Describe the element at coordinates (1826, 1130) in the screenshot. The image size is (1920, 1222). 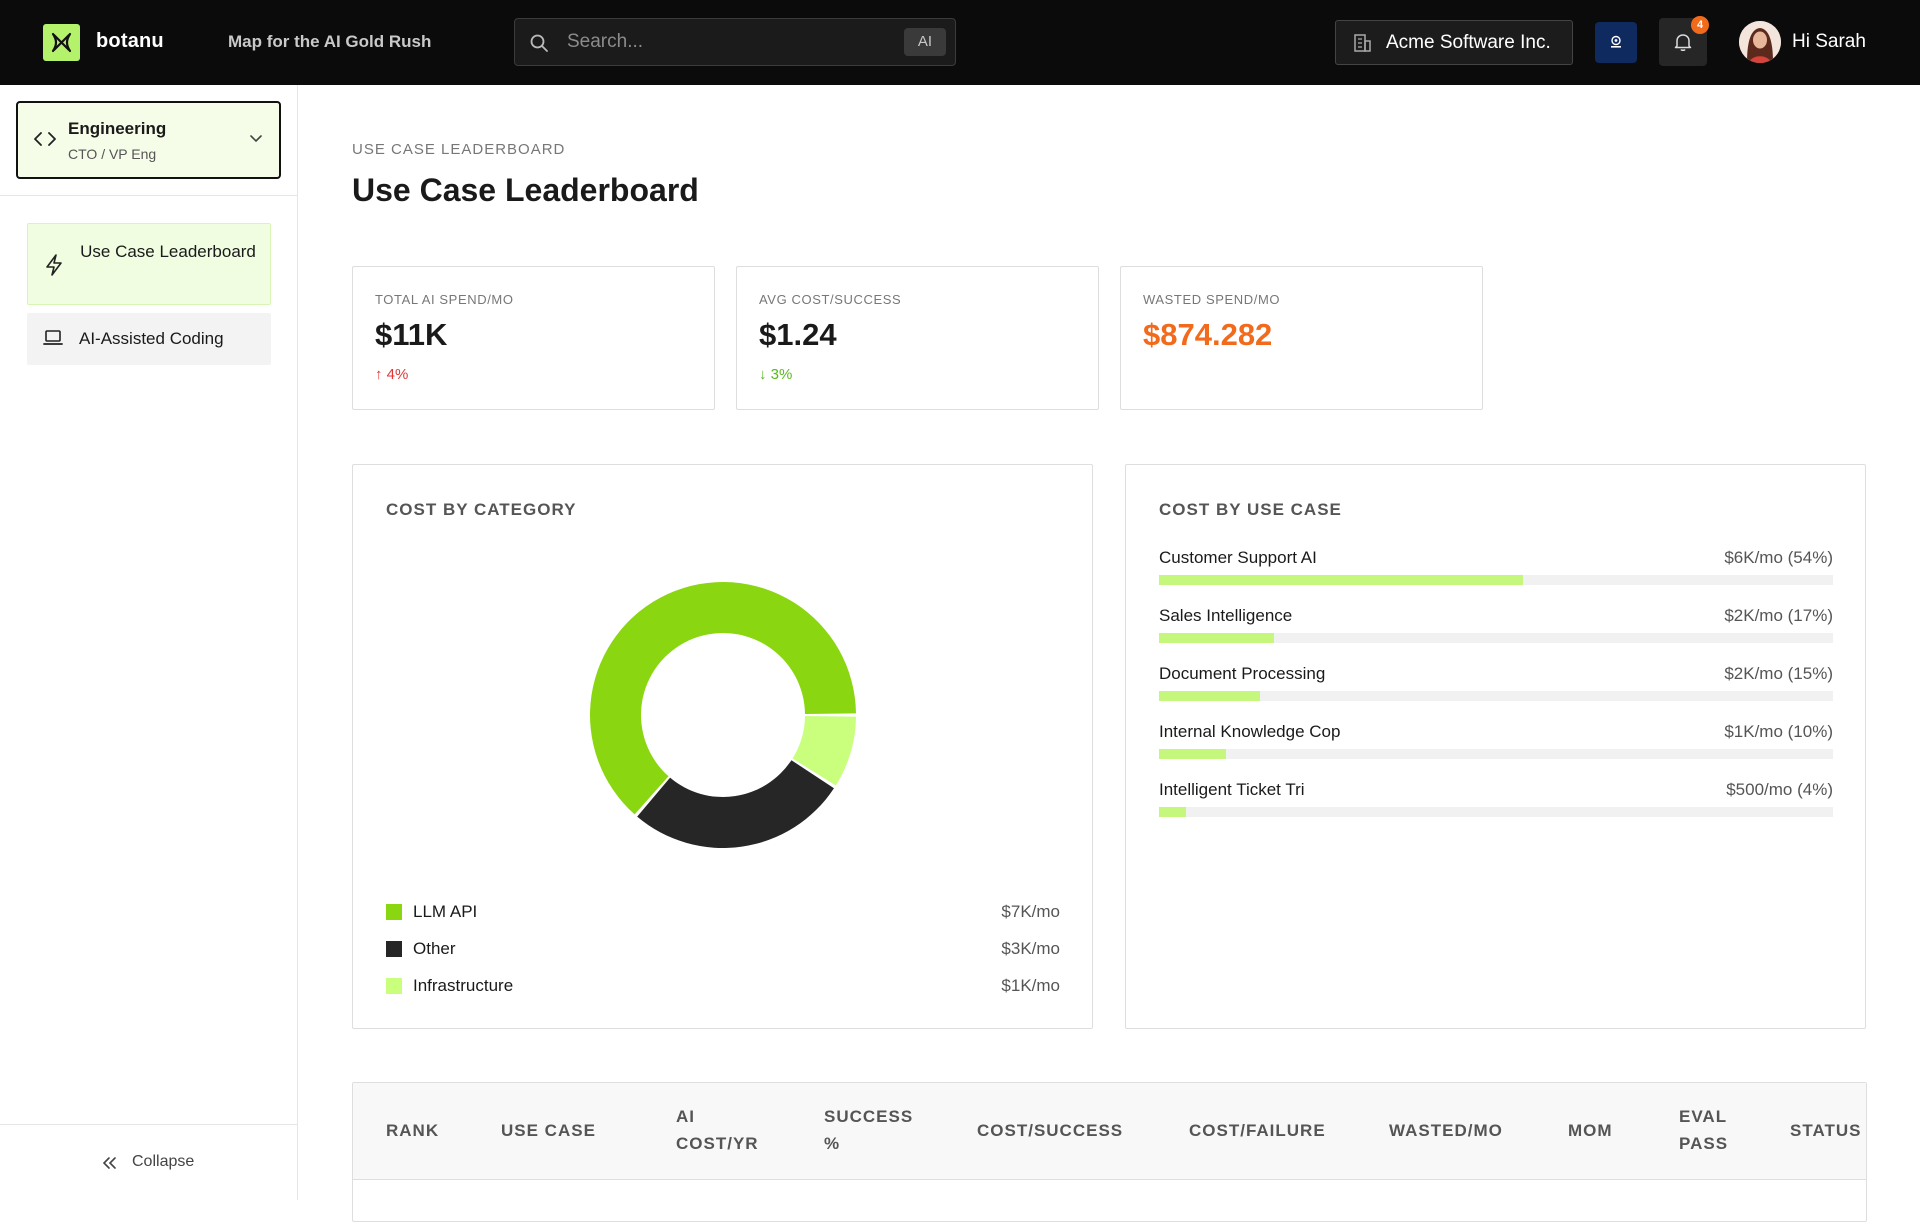
I see `column-header-status: STATUS` at that location.